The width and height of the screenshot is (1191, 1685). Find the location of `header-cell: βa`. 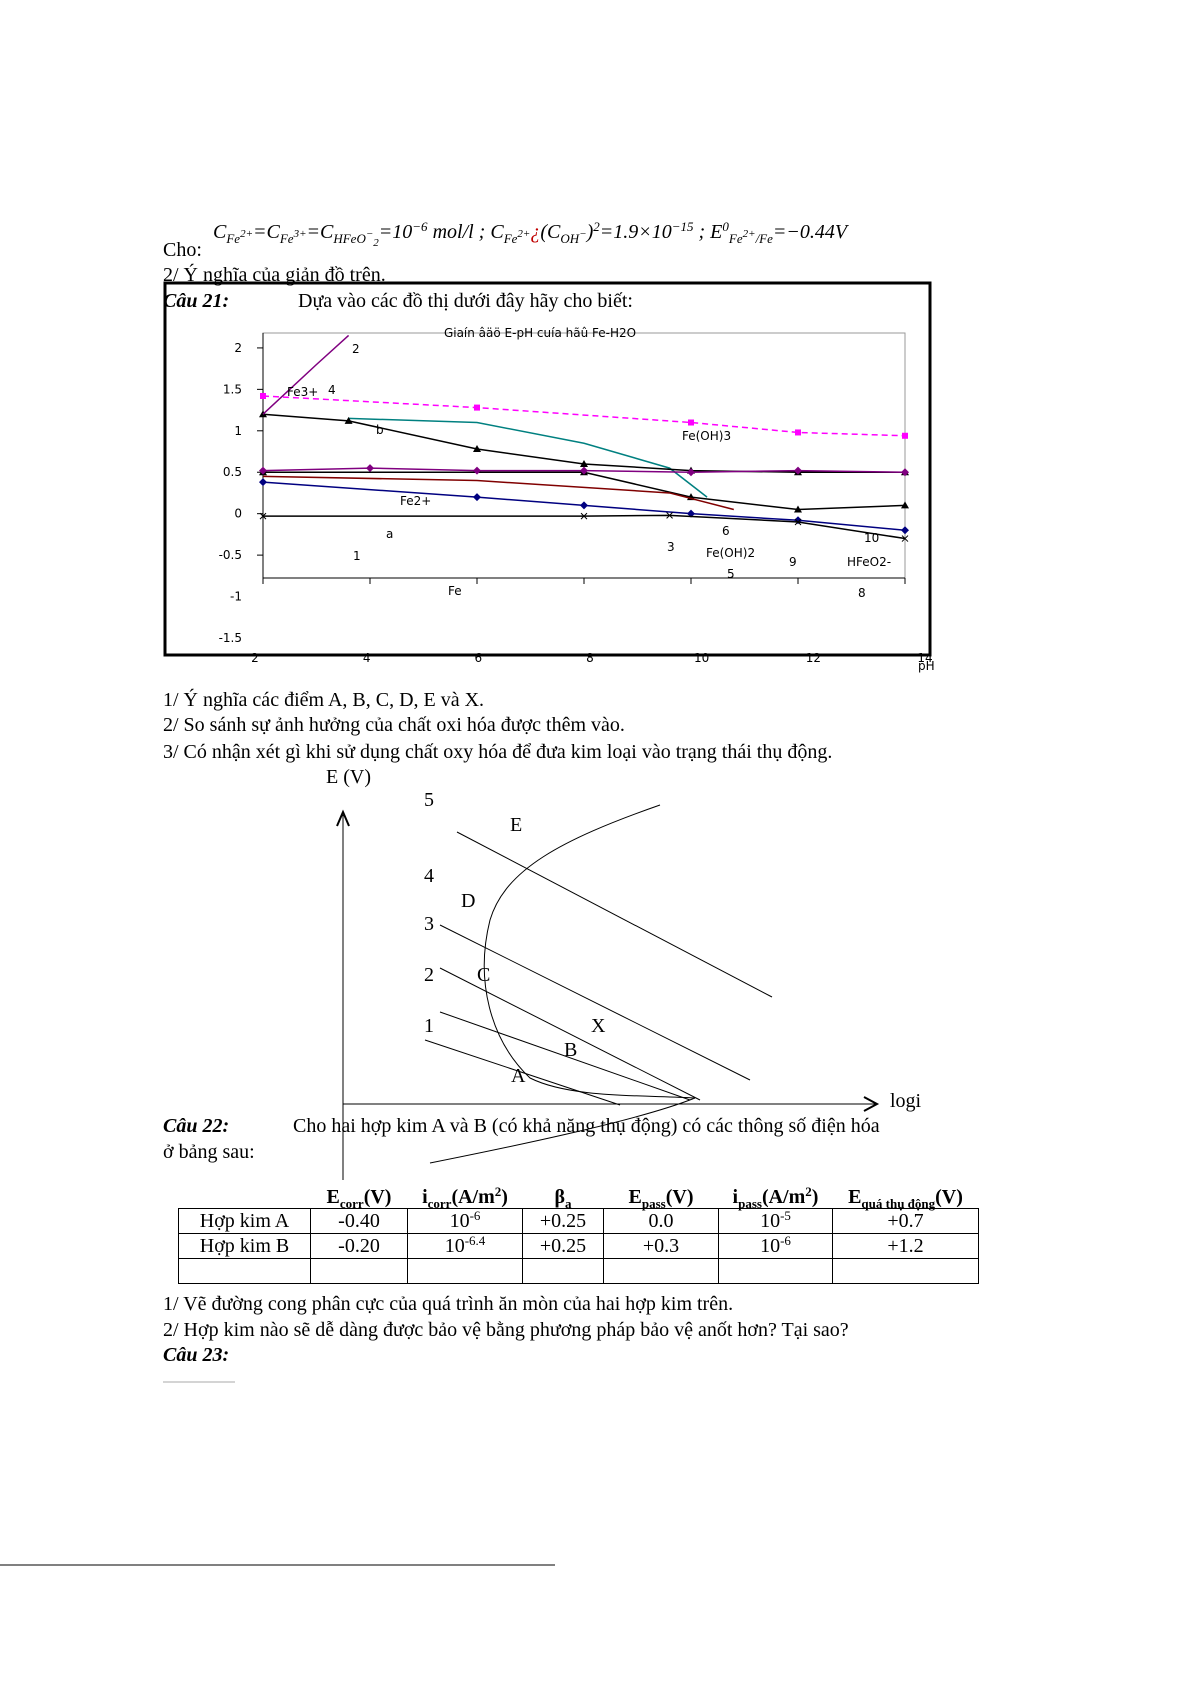

header-cell: βa is located at coordinates (563, 1198).